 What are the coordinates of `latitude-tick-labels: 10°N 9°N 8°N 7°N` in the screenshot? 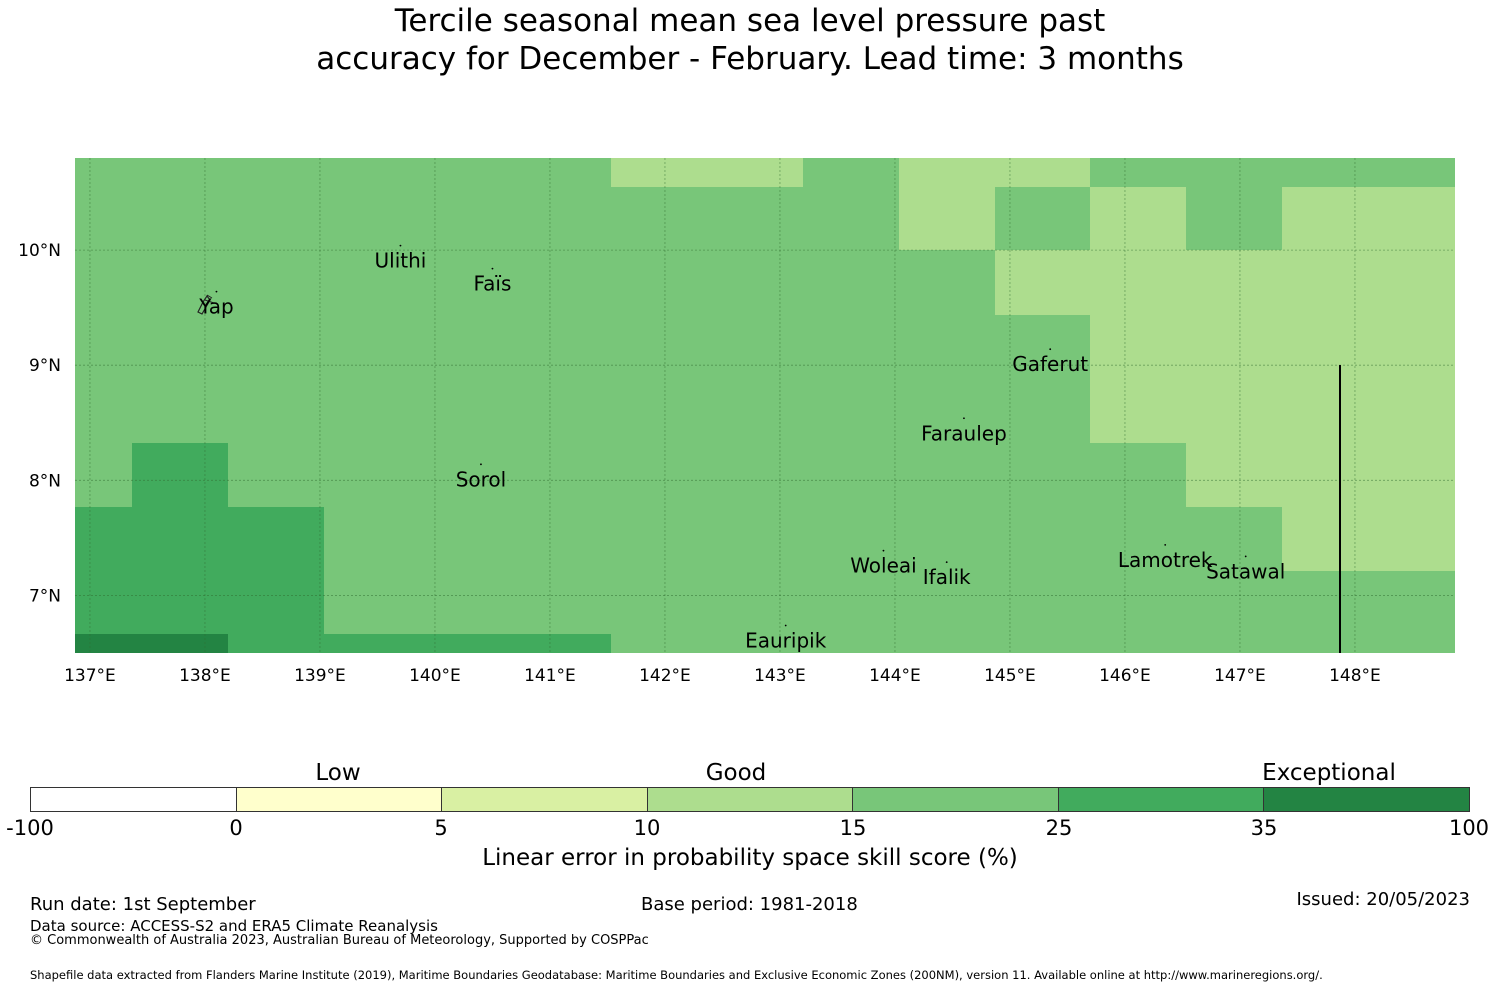 It's located at (39, 423).